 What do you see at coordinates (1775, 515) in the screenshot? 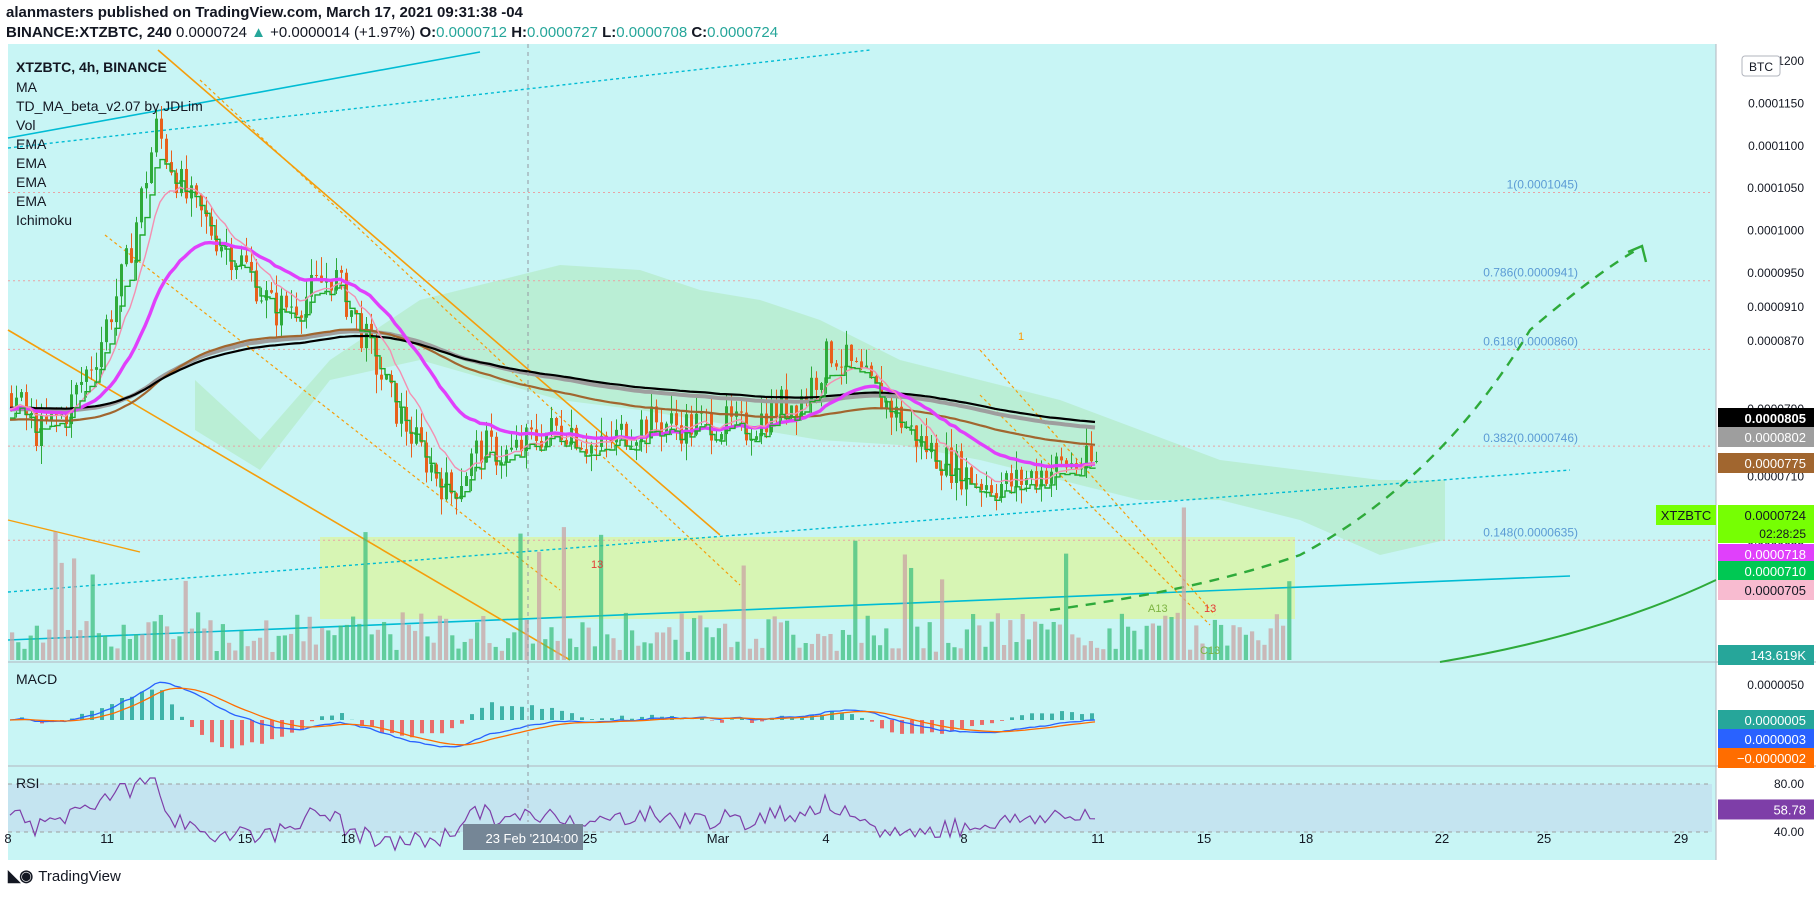
I see `last-price-badge: 0.0000724` at bounding box center [1775, 515].